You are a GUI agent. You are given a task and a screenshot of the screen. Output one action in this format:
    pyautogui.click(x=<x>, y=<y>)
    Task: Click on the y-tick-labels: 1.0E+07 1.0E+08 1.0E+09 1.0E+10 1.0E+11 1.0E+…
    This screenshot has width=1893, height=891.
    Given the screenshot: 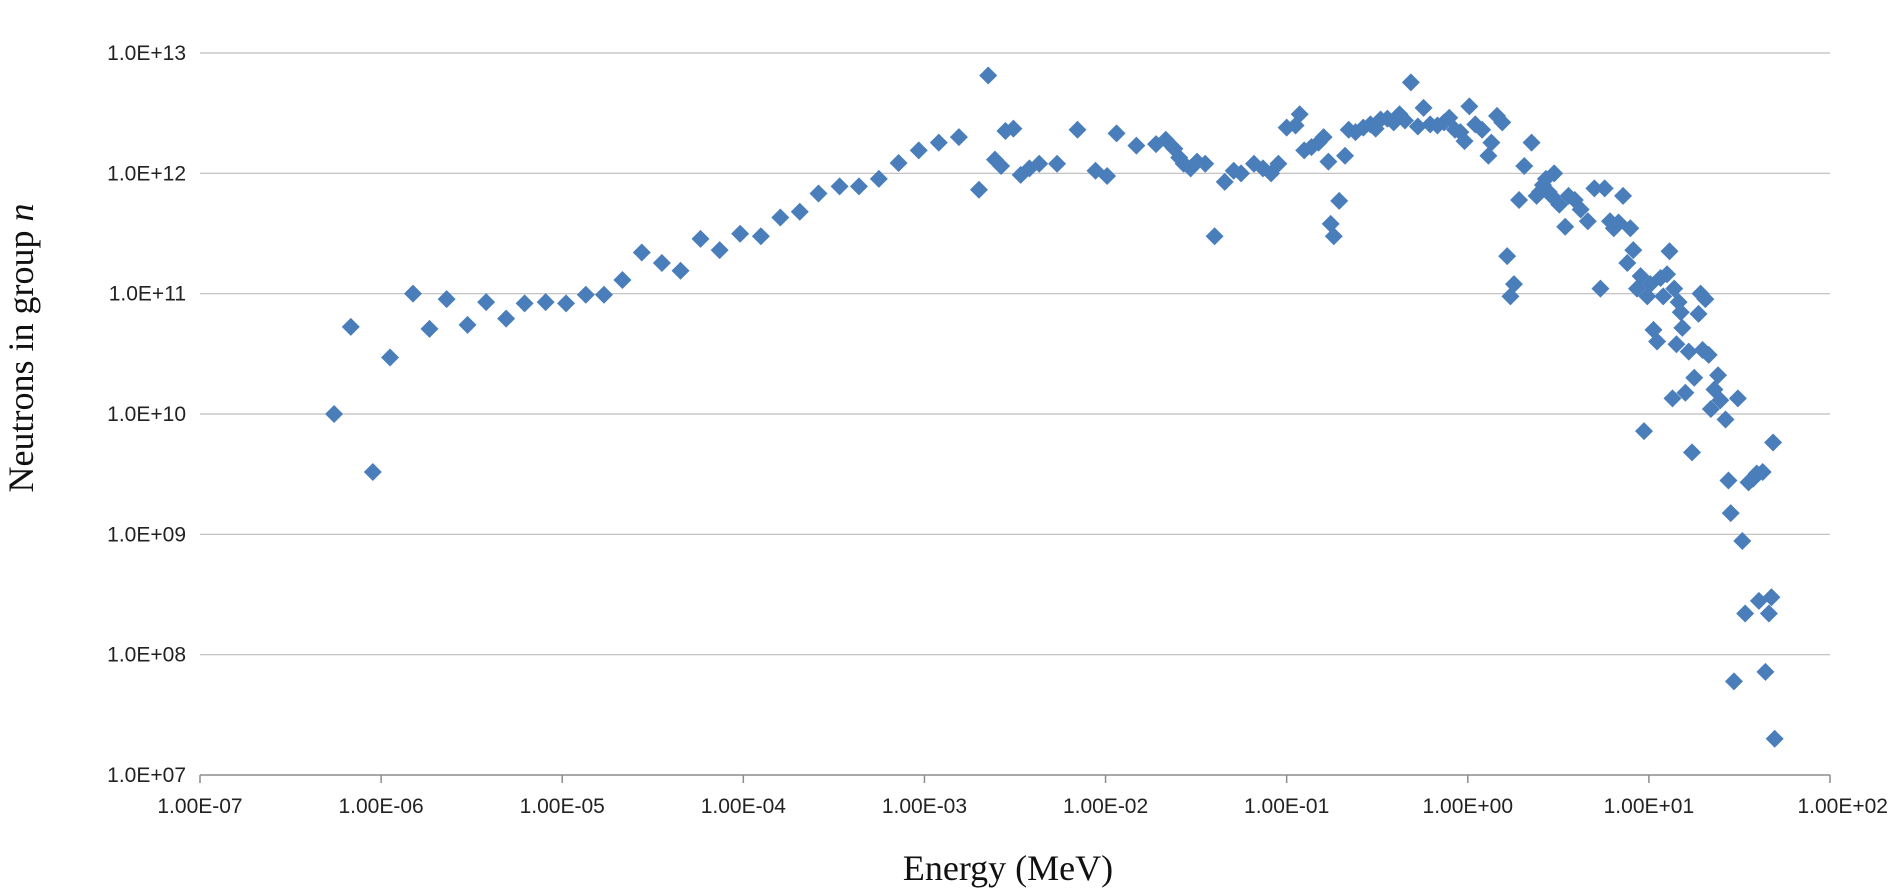 What is the action you would take?
    pyautogui.click(x=146, y=414)
    